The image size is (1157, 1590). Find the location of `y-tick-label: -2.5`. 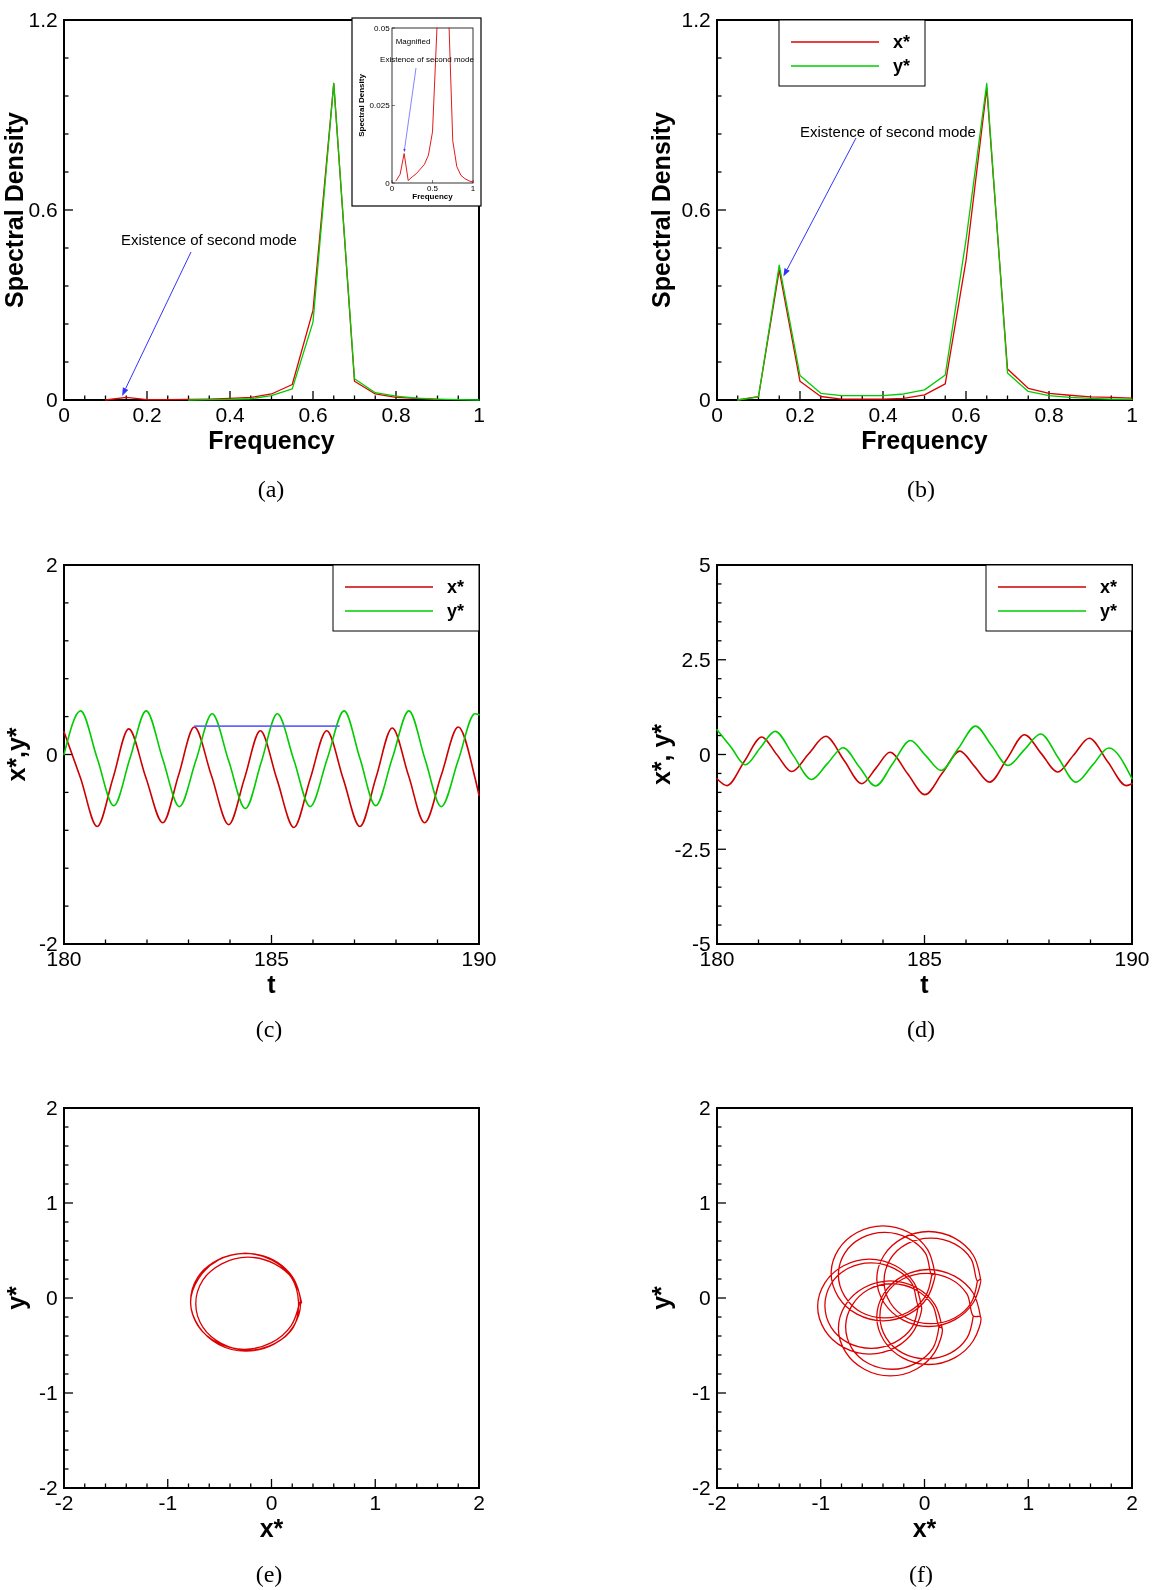

y-tick-label: -2.5 is located at coordinates (692, 849).